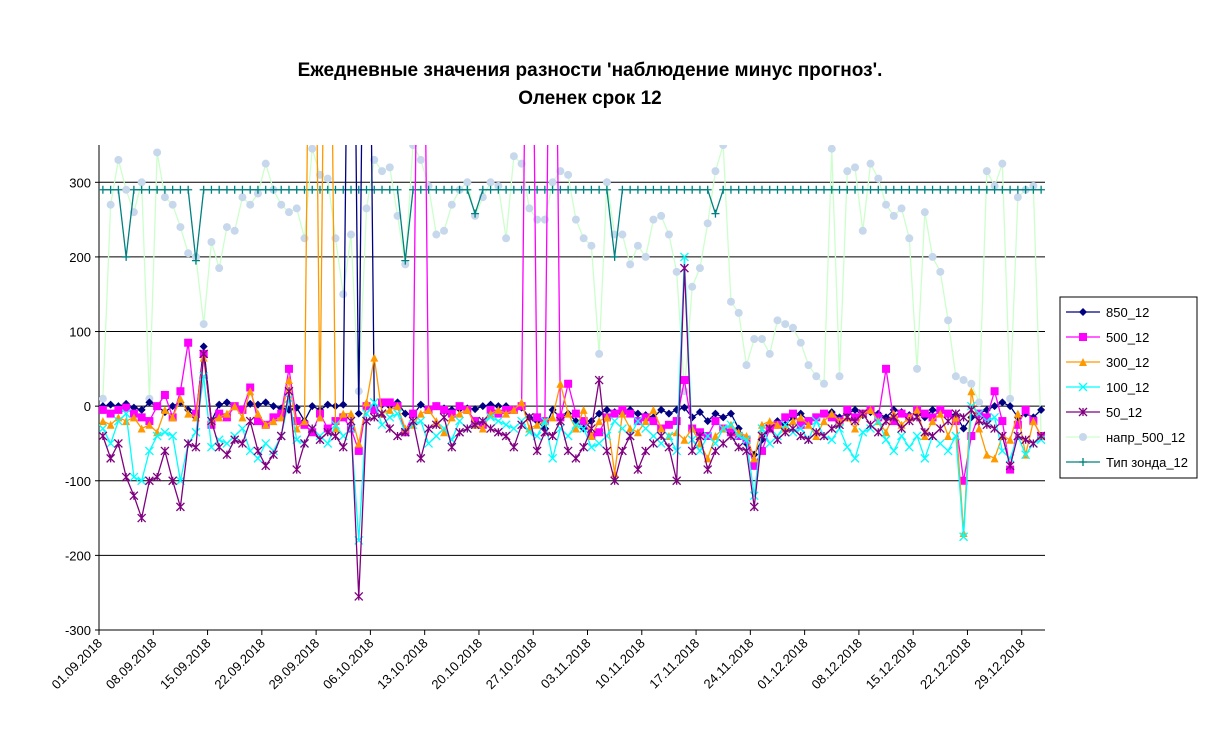 The height and width of the screenshot is (750, 1222). Describe the element at coordinates (1127, 312) in the screenshot. I see `legend-label: 850_12` at that location.